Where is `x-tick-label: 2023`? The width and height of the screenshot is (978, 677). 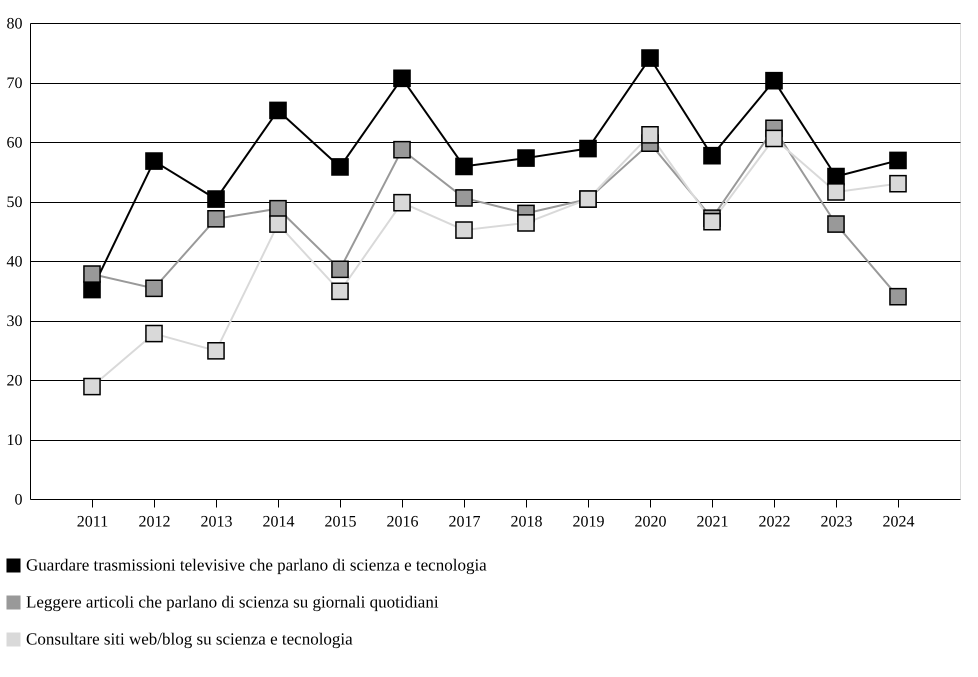 x-tick-label: 2023 is located at coordinates (836, 522).